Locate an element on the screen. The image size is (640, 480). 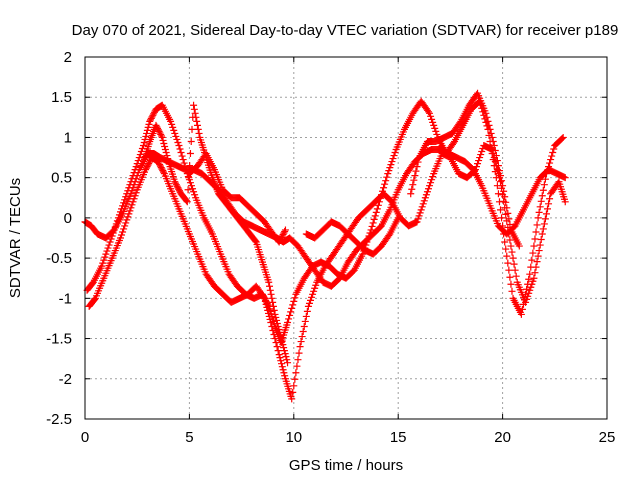
y-tick-label: -1.5 is located at coordinates (59, 339).